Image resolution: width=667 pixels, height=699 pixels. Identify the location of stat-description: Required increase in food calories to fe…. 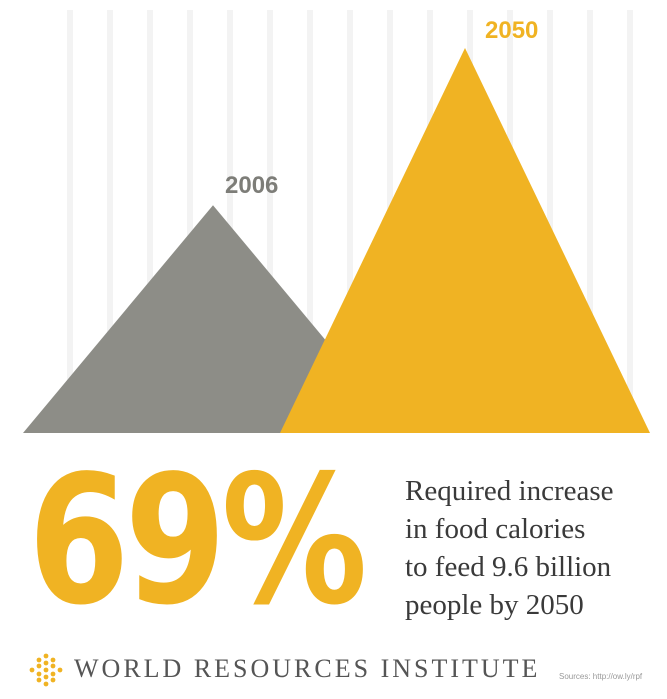
(532, 548).